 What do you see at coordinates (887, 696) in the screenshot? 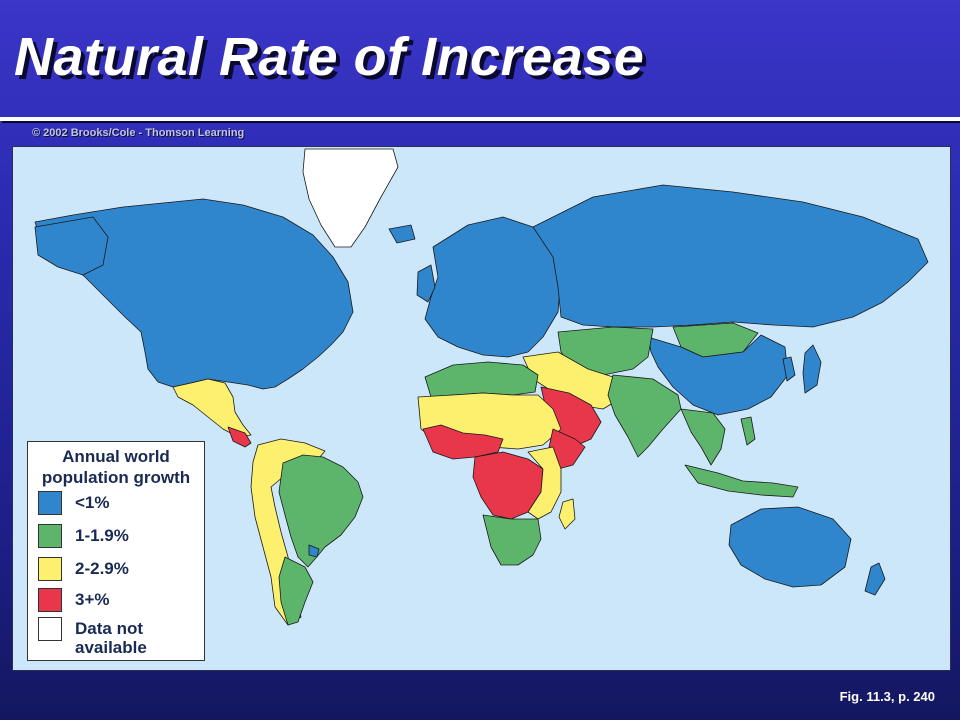
I see `figure-reference: Fig. 11.3, p. 240` at bounding box center [887, 696].